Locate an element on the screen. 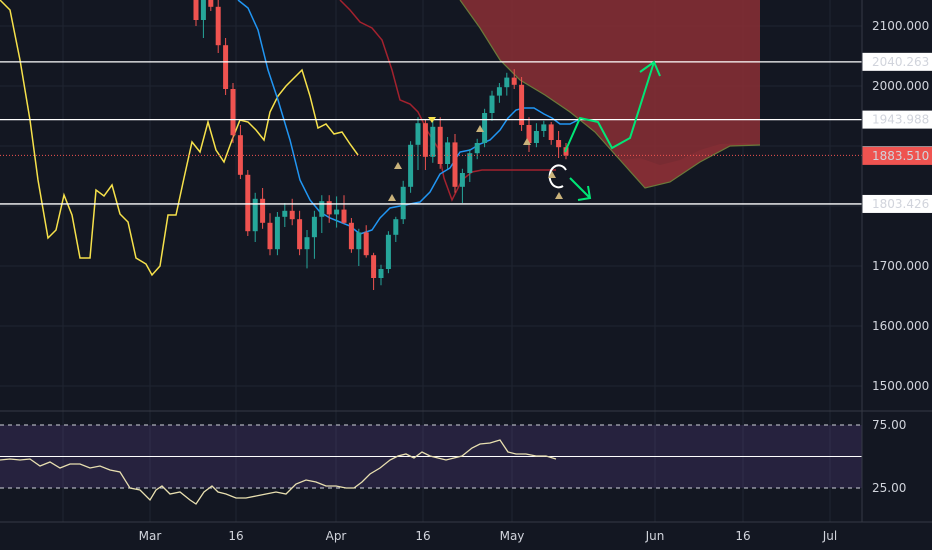 The height and width of the screenshot is (550, 932). kumo-bearish is located at coordinates (610, 94).